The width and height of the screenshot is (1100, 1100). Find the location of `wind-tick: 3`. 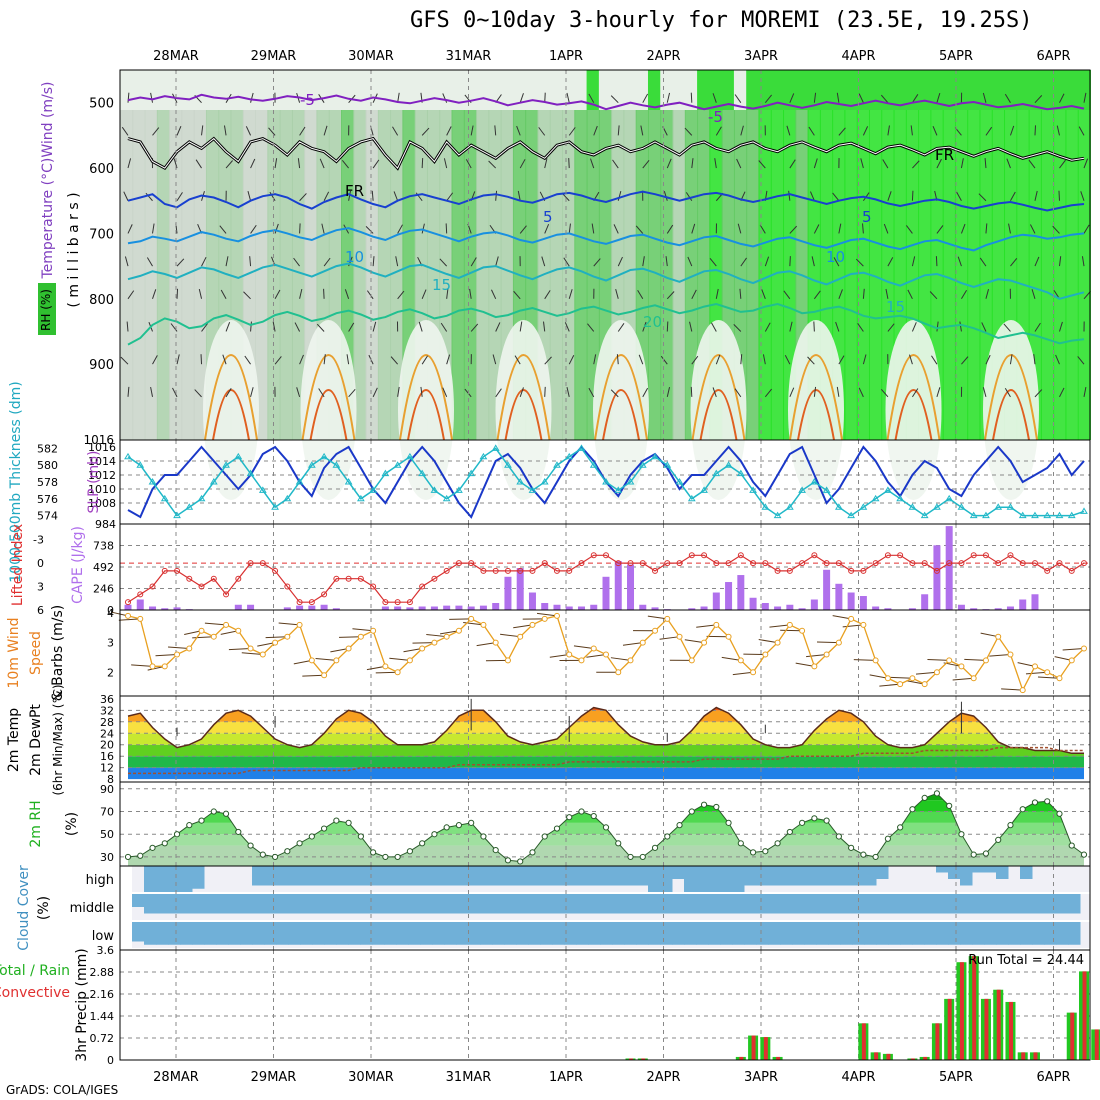

wind-tick: 3 is located at coordinates (110, 643).